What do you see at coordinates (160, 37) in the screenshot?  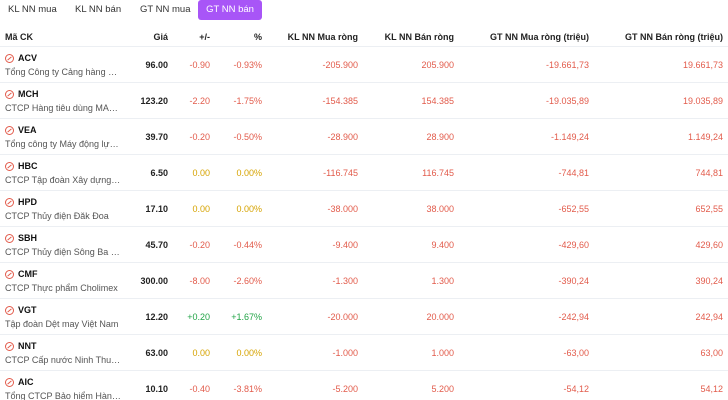 I see `header-gia: Giá` at bounding box center [160, 37].